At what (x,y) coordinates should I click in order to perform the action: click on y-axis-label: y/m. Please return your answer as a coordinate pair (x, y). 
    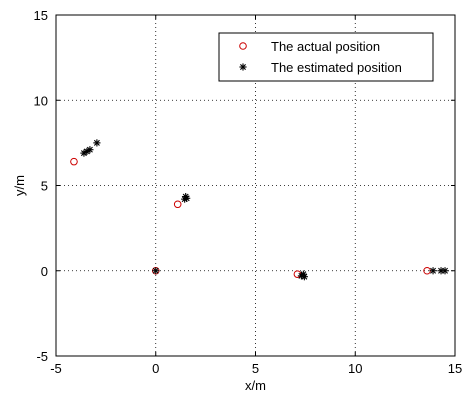
    Looking at the image, I should click on (19, 185).